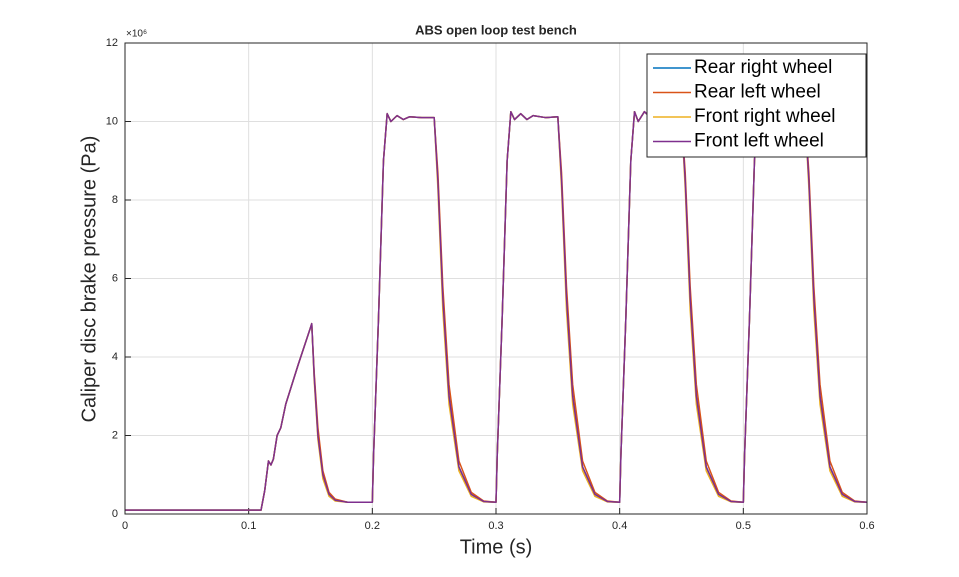 The width and height of the screenshot is (959, 577). What do you see at coordinates (115, 514) in the screenshot?
I see `y-tick-label: 0` at bounding box center [115, 514].